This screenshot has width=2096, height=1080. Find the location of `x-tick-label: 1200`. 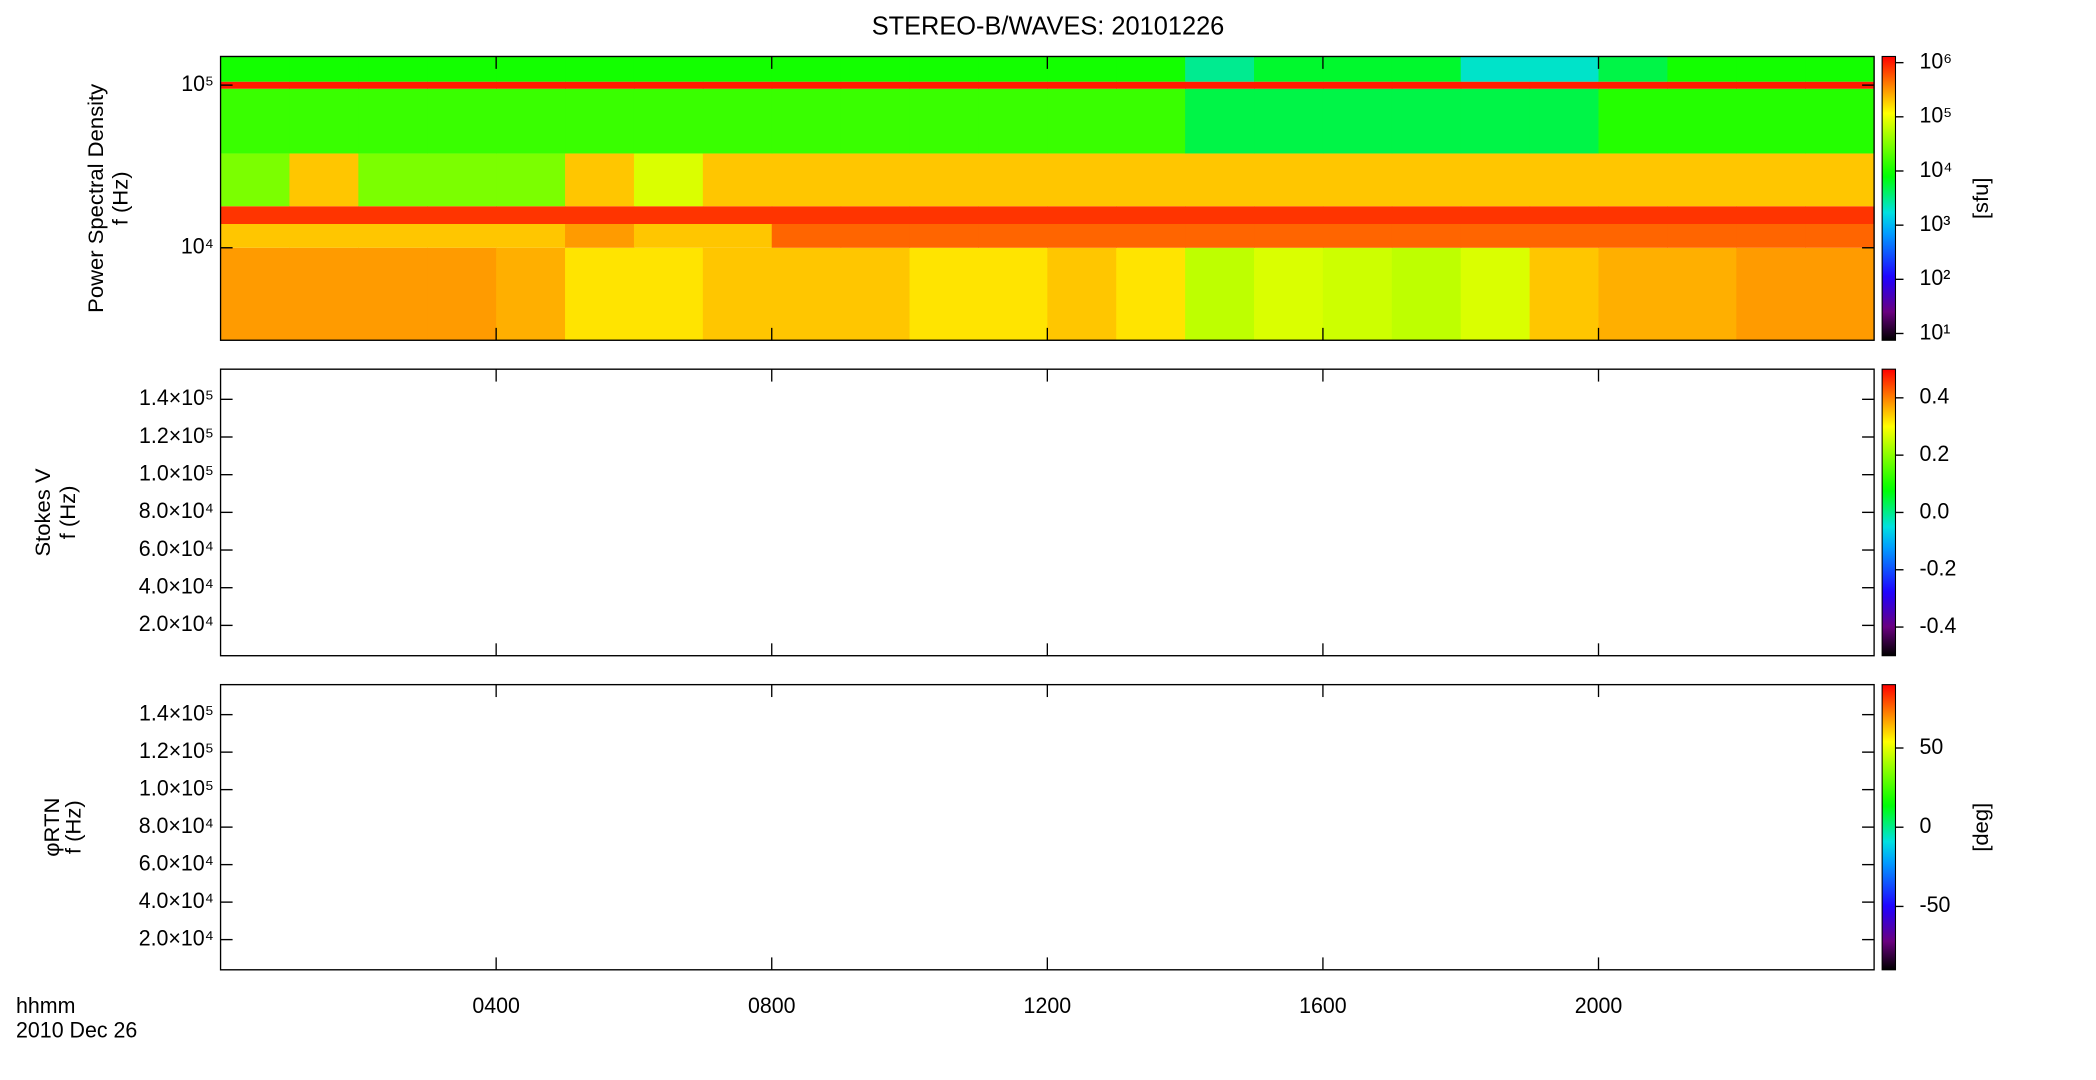

x-tick-label: 1200 is located at coordinates (1048, 1005).